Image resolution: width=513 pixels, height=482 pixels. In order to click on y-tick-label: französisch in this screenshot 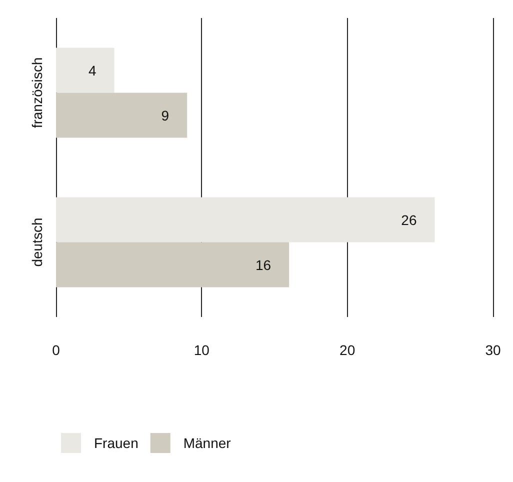, I will do `click(37, 92)`.